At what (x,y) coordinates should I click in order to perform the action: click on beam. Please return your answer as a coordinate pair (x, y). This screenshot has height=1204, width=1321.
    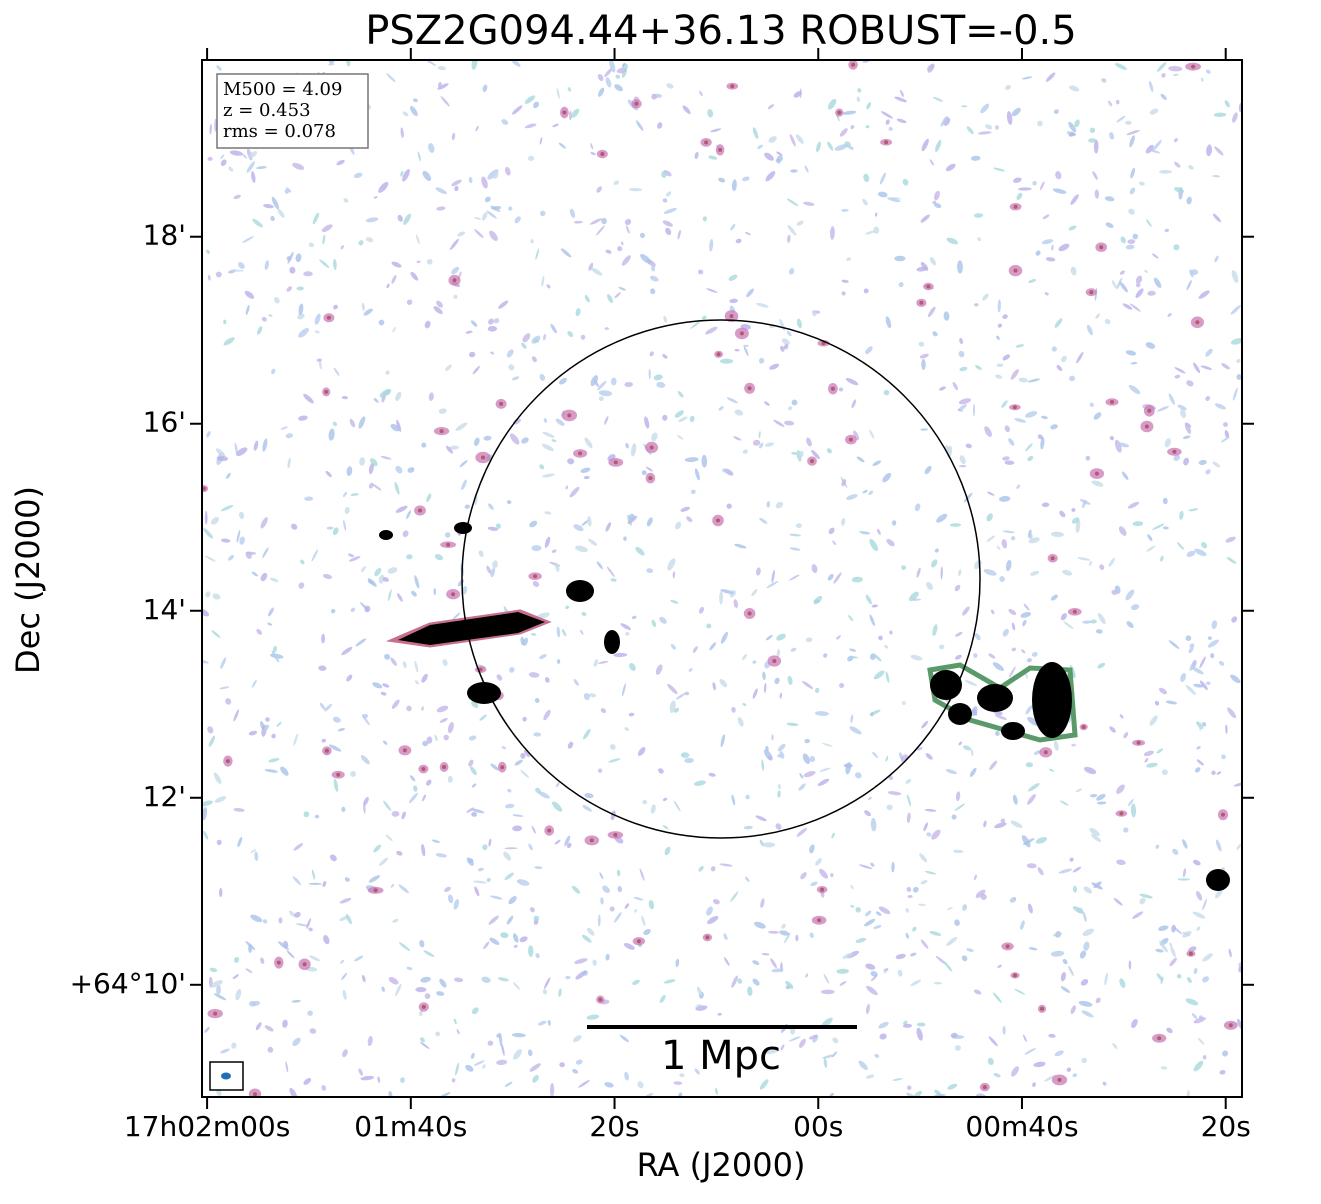
    Looking at the image, I should click on (226, 1076).